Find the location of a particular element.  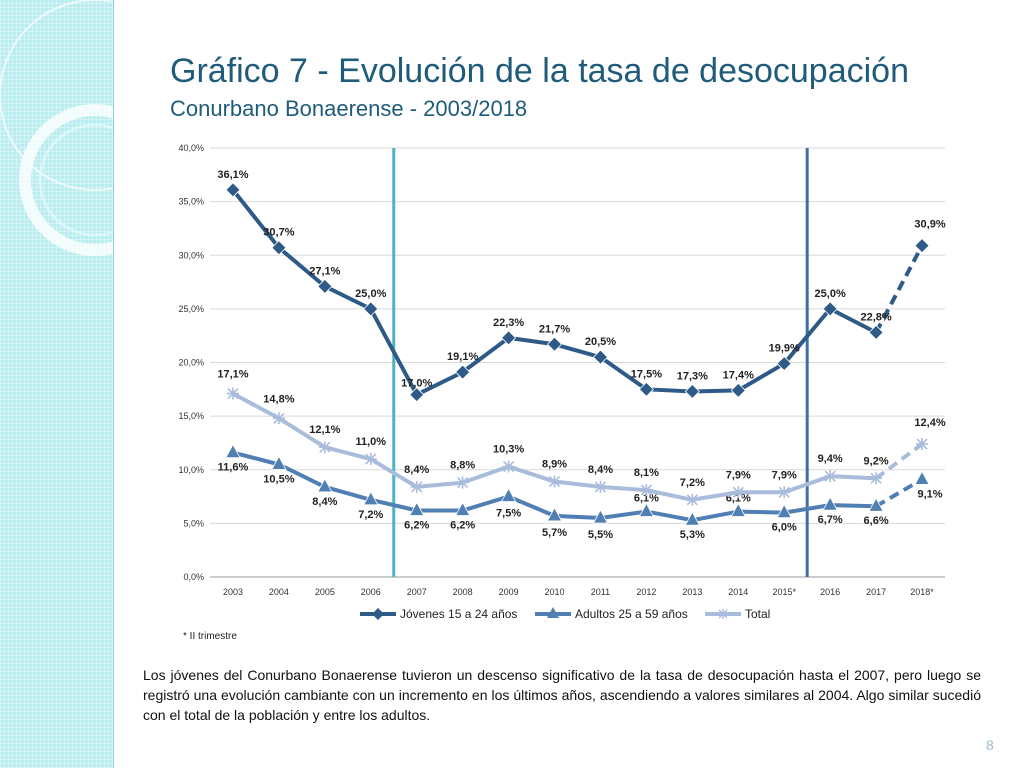

data-label: 30,7% is located at coordinates (278, 233).